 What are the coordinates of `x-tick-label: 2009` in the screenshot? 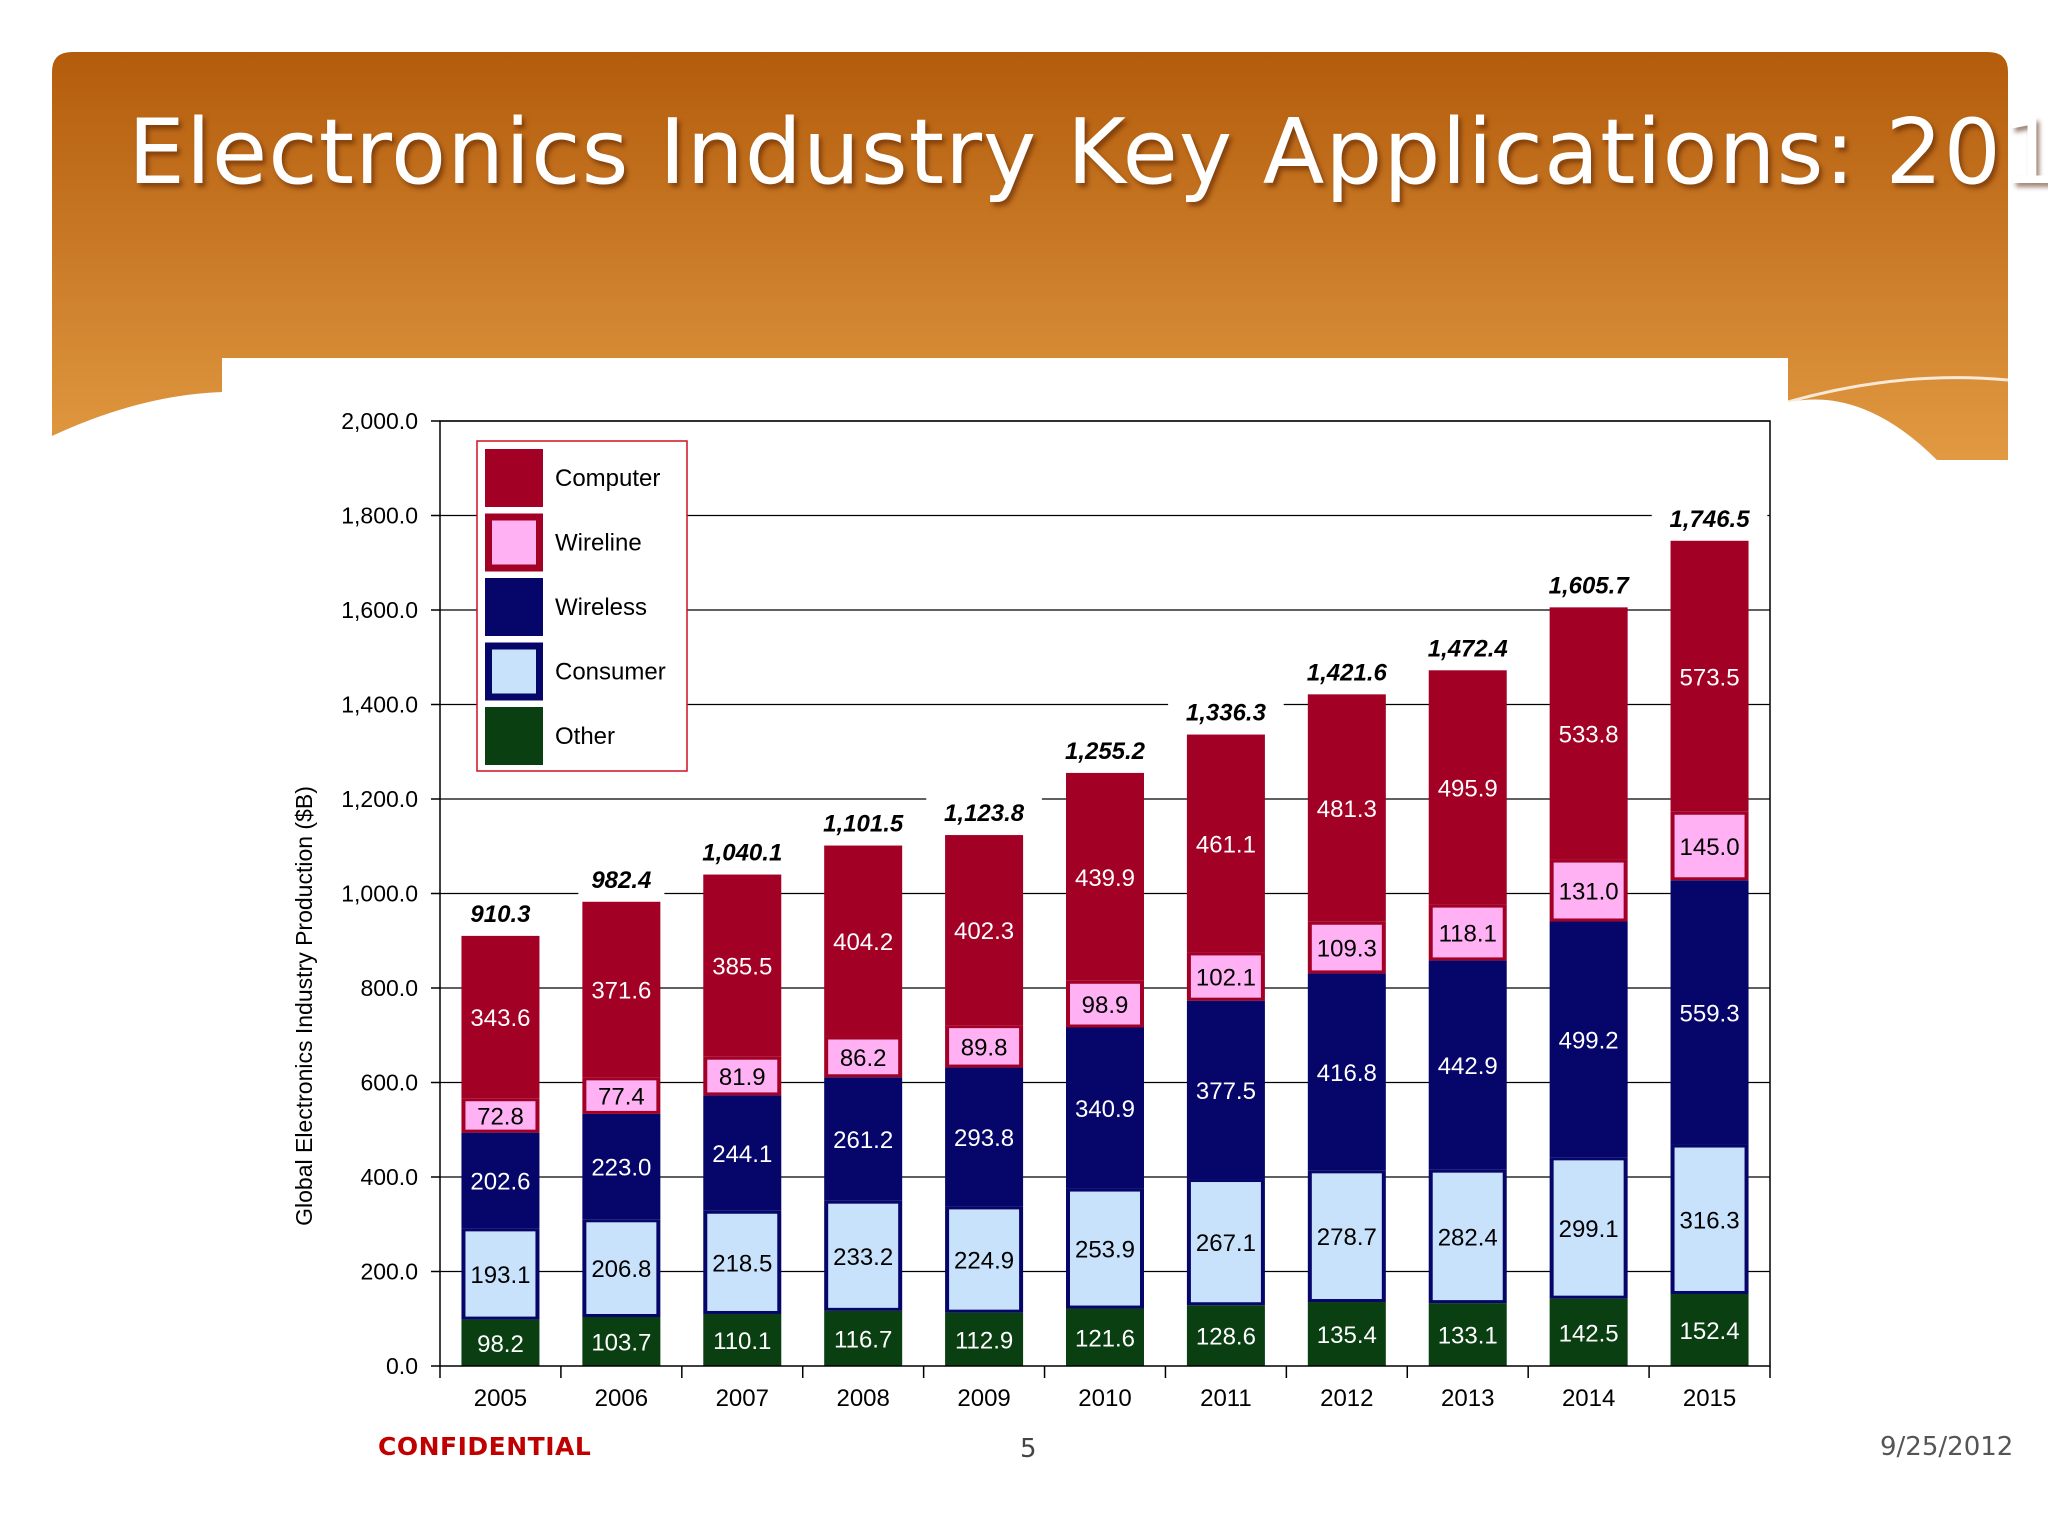 It's located at (983, 1398).